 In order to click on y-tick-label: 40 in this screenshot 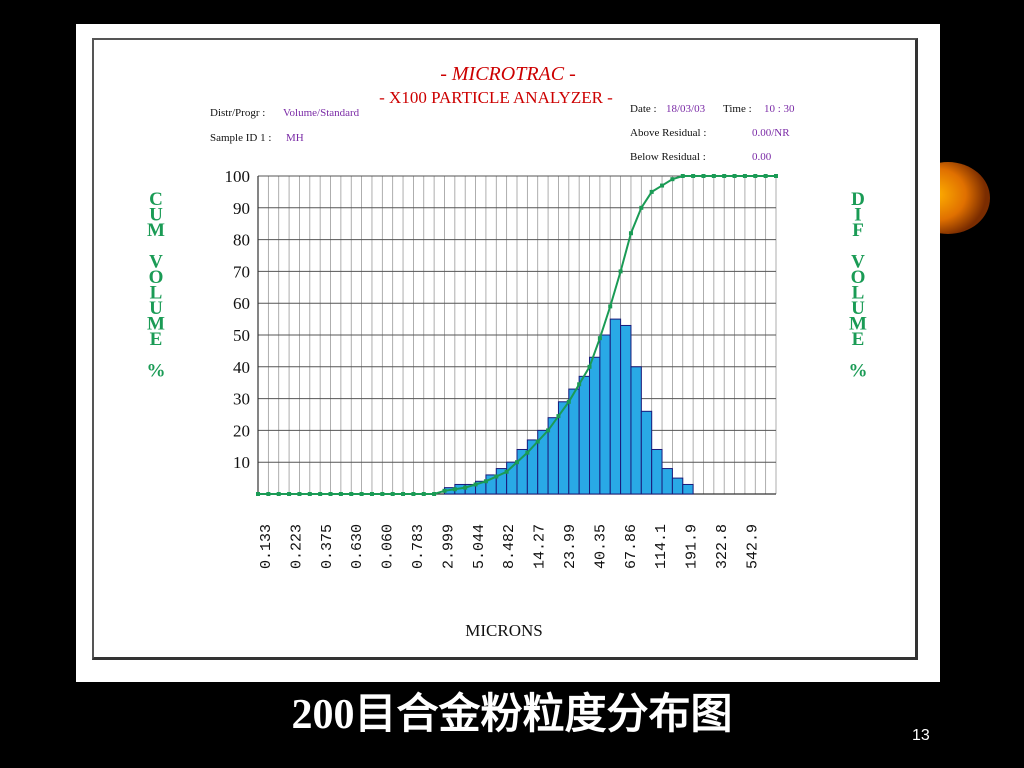, I will do `click(241, 367)`.